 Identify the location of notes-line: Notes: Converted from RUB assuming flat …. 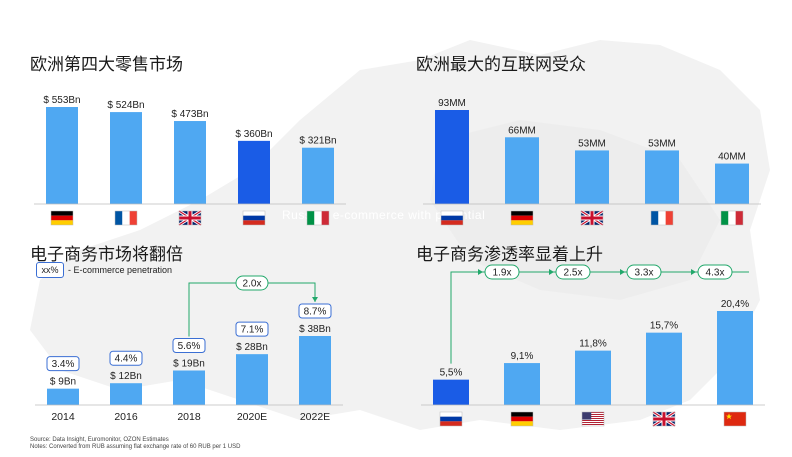
(135, 447).